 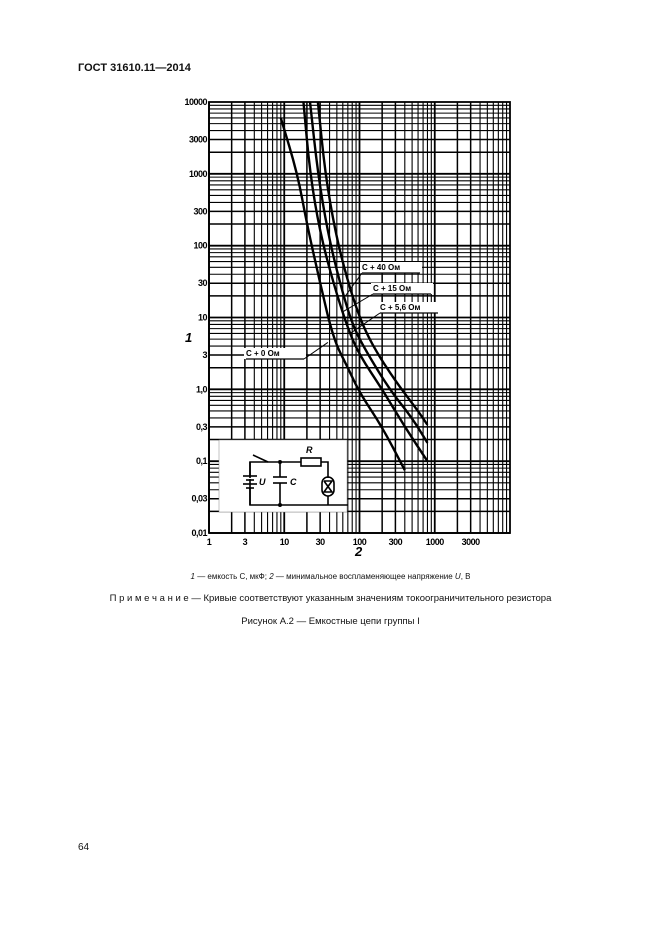 What do you see at coordinates (330, 621) in the screenshot?
I see `figure-caption: Рисунок А.2 — Емкостные цепи группы I` at bounding box center [330, 621].